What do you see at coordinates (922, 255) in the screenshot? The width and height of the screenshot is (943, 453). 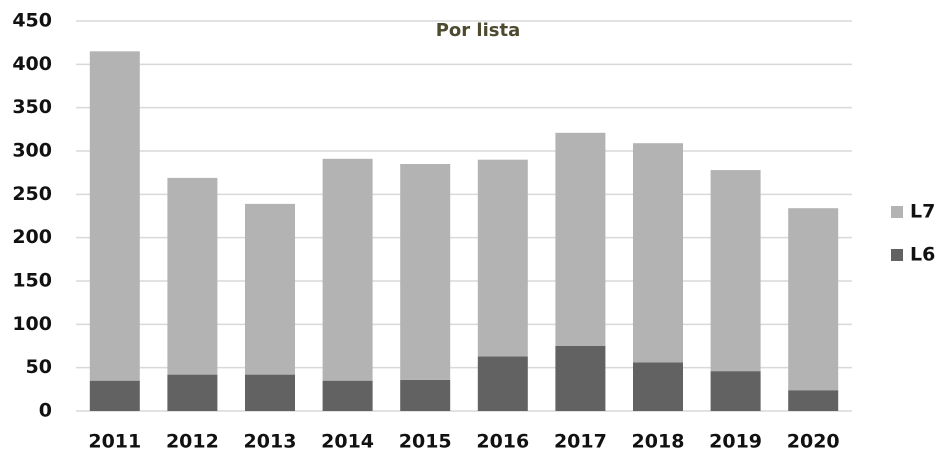 I see `legend-label: L6` at bounding box center [922, 255].